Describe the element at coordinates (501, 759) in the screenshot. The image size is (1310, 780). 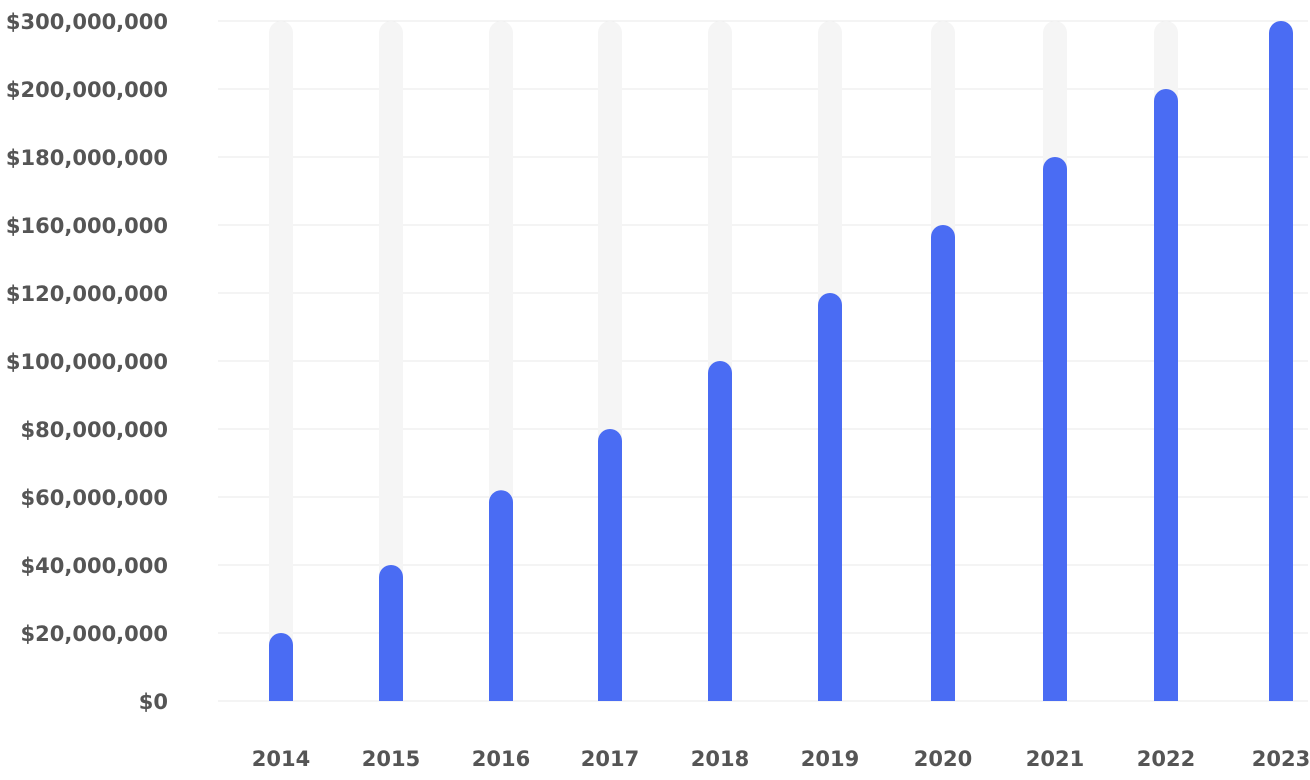
I see `x-tick-label: 2016` at that location.